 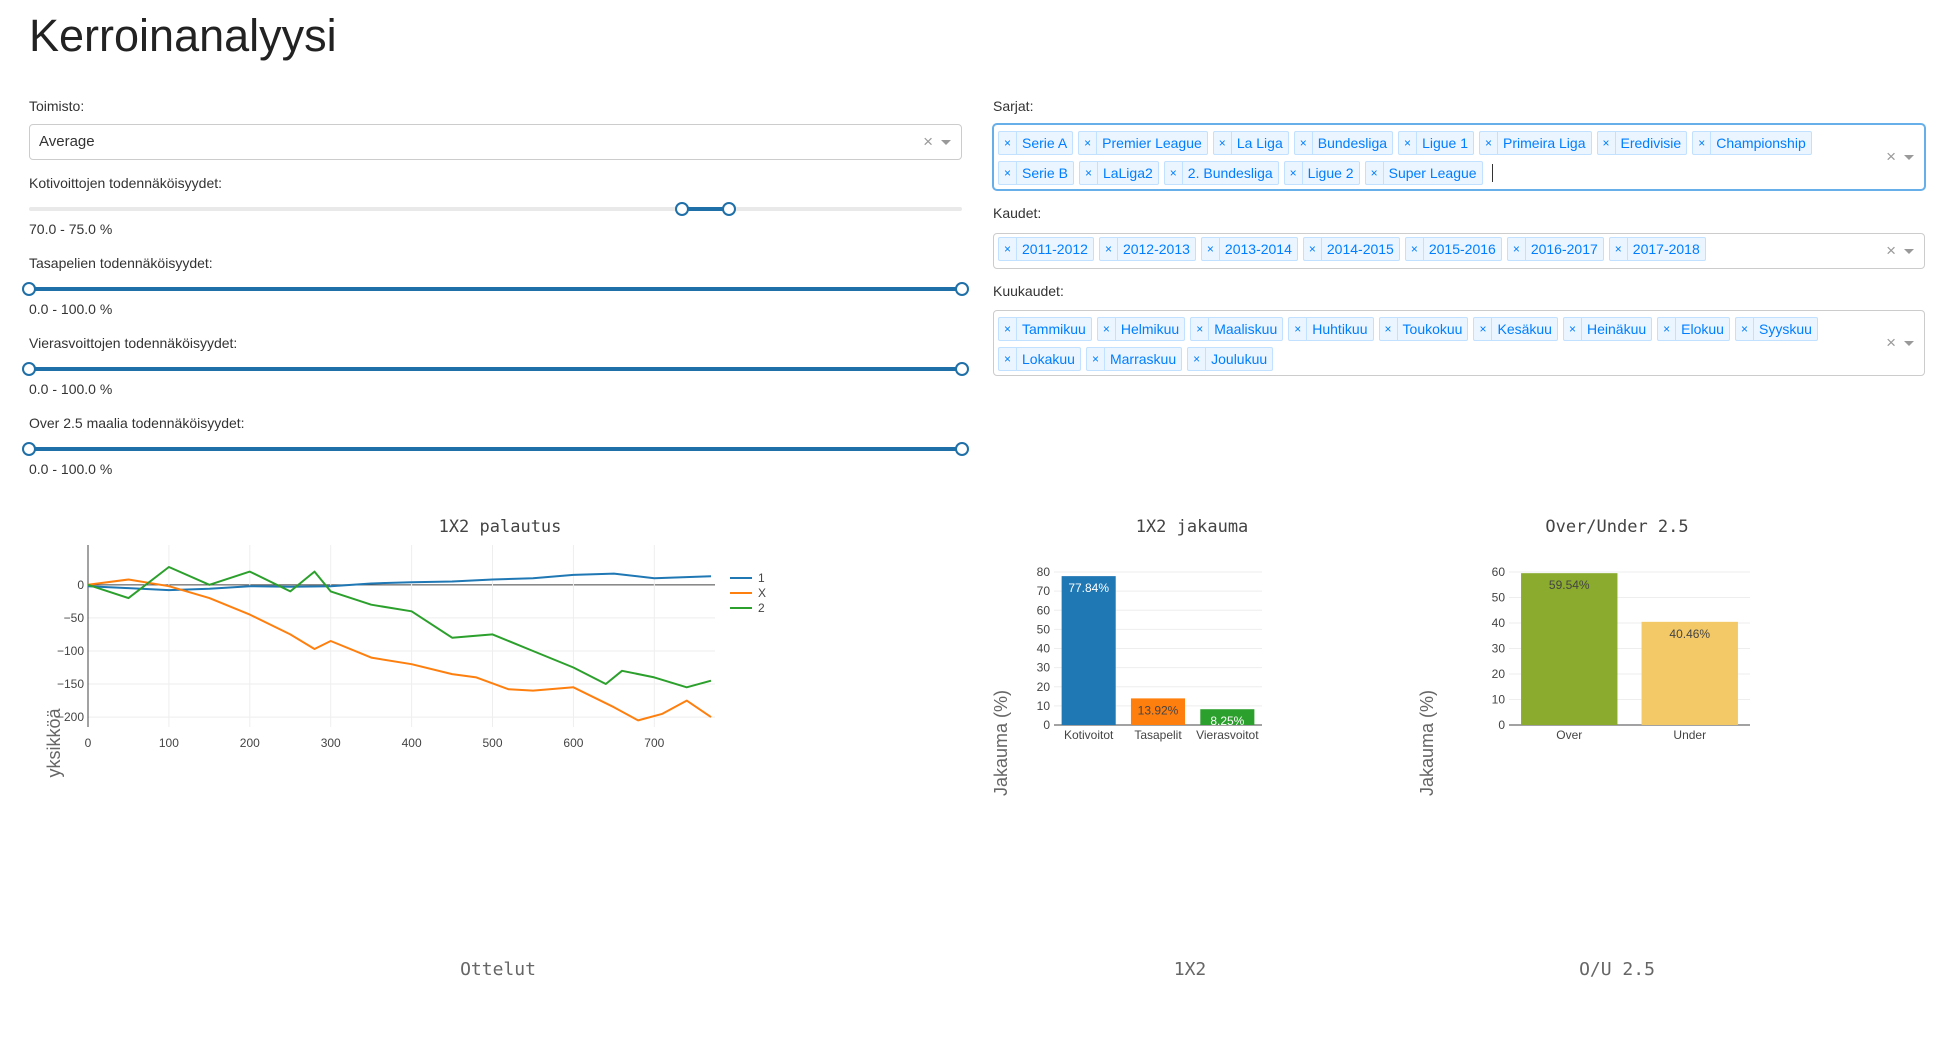 I want to click on slider-track, so click(x=495, y=369).